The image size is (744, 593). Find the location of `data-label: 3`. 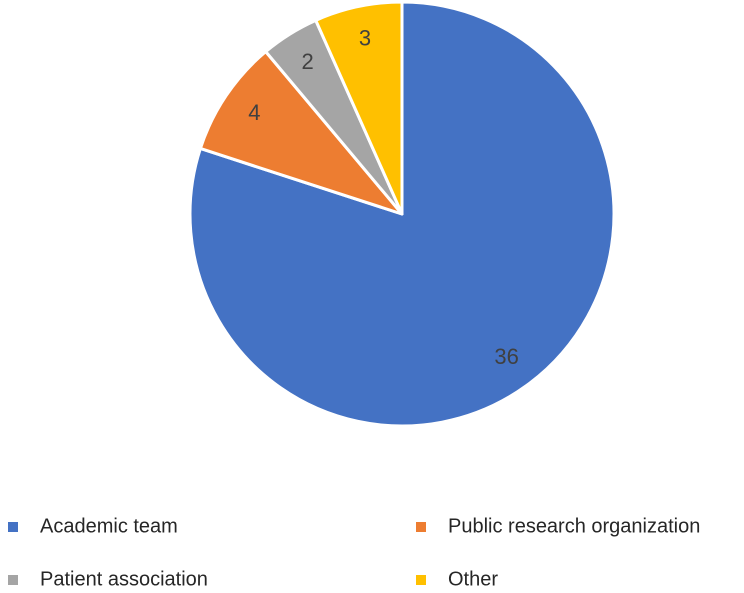

data-label: 3 is located at coordinates (365, 38).